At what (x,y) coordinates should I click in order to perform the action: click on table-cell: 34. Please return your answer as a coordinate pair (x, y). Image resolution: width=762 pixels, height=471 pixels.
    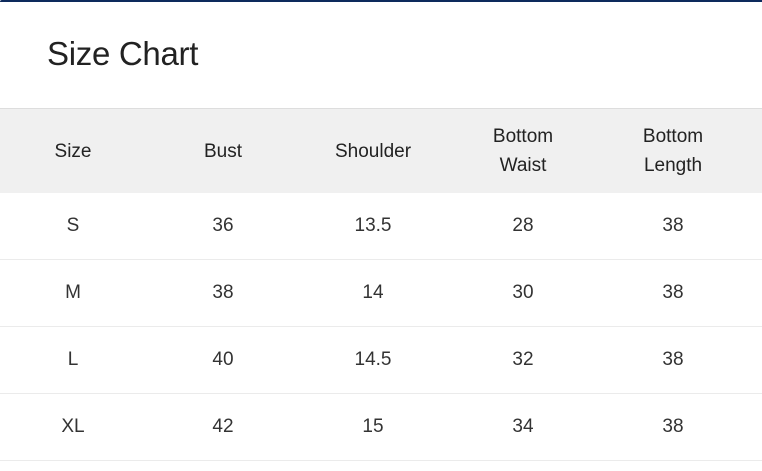
    Looking at the image, I should click on (523, 427).